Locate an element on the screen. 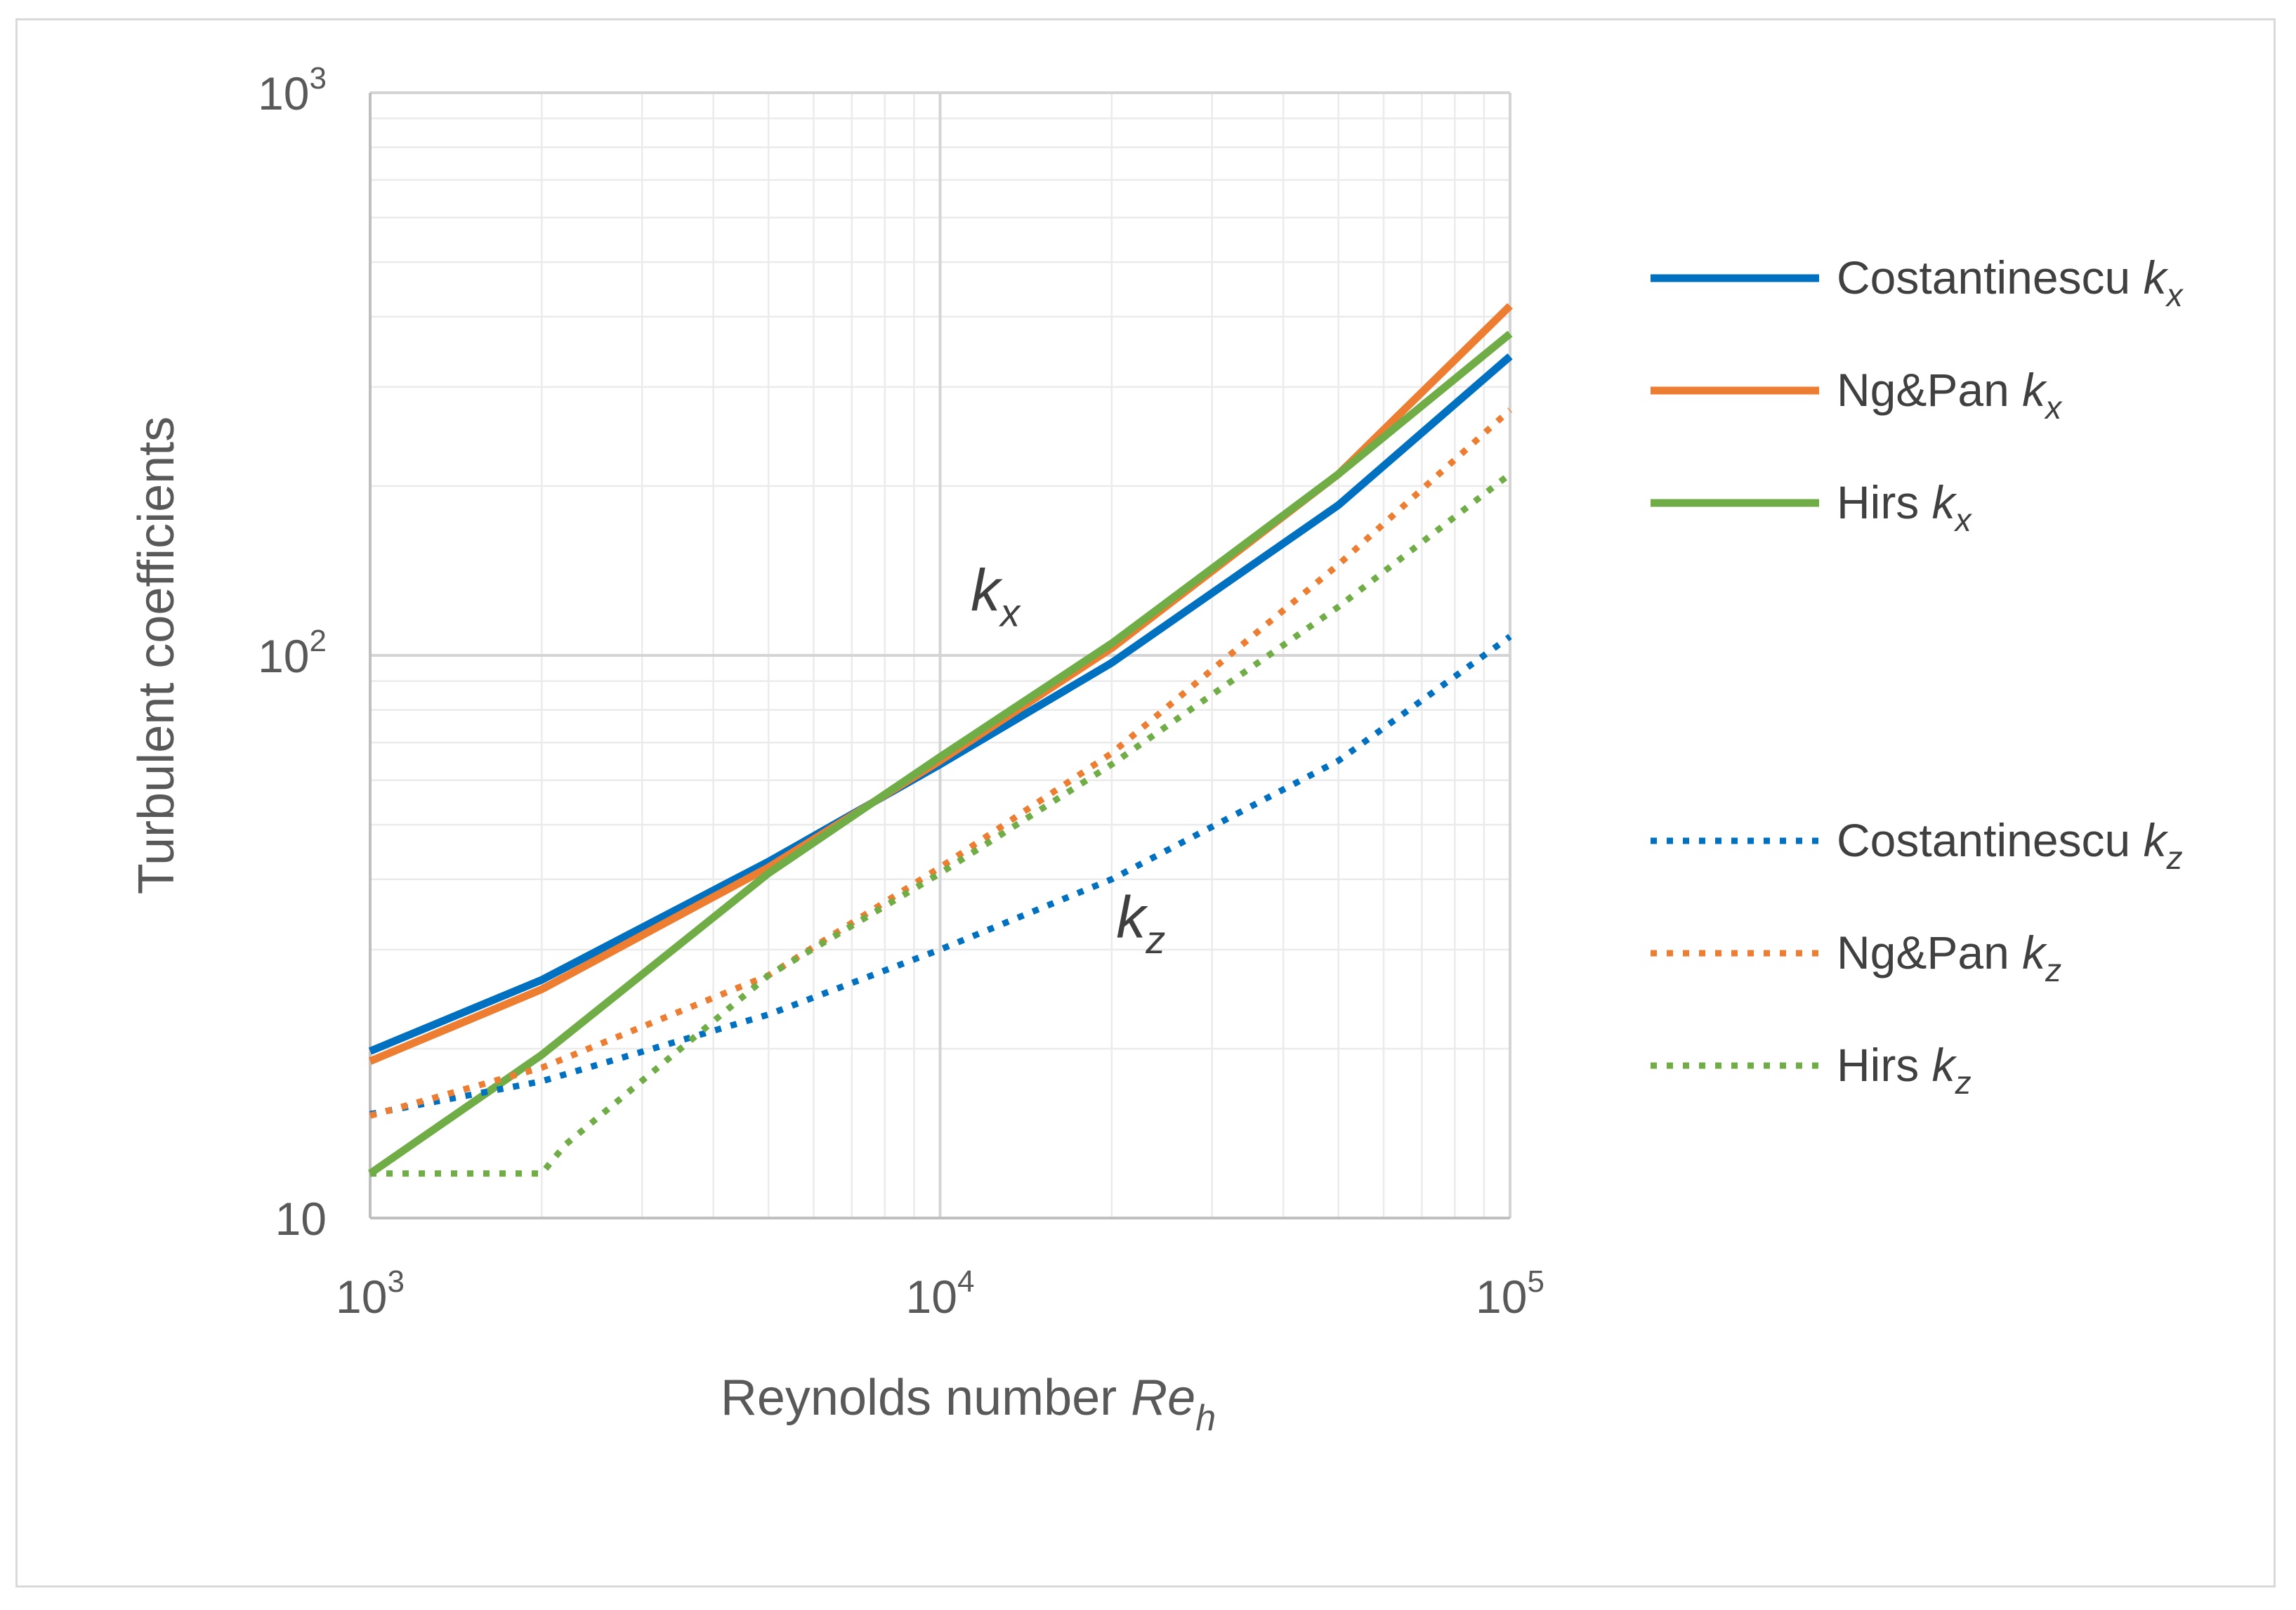  y-tick-exponent: 2 is located at coordinates (318, 641).